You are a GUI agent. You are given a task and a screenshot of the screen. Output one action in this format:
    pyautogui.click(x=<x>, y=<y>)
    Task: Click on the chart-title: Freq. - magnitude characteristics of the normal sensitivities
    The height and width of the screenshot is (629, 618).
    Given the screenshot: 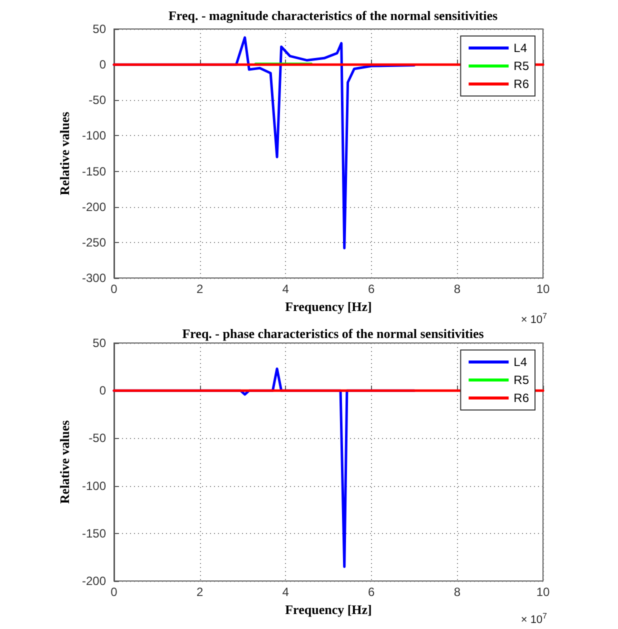 What is the action you would take?
    pyautogui.click(x=333, y=15)
    